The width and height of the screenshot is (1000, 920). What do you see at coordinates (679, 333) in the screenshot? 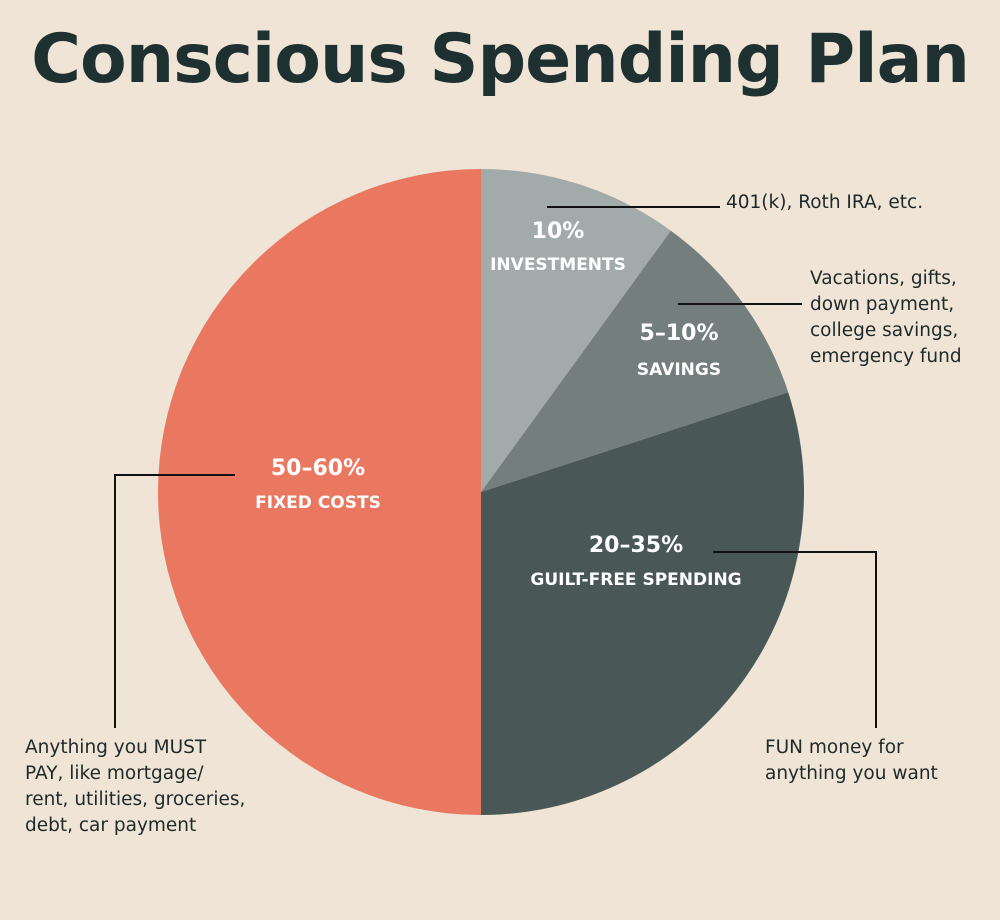
I see `slice-percent-label: 5–10%` at bounding box center [679, 333].